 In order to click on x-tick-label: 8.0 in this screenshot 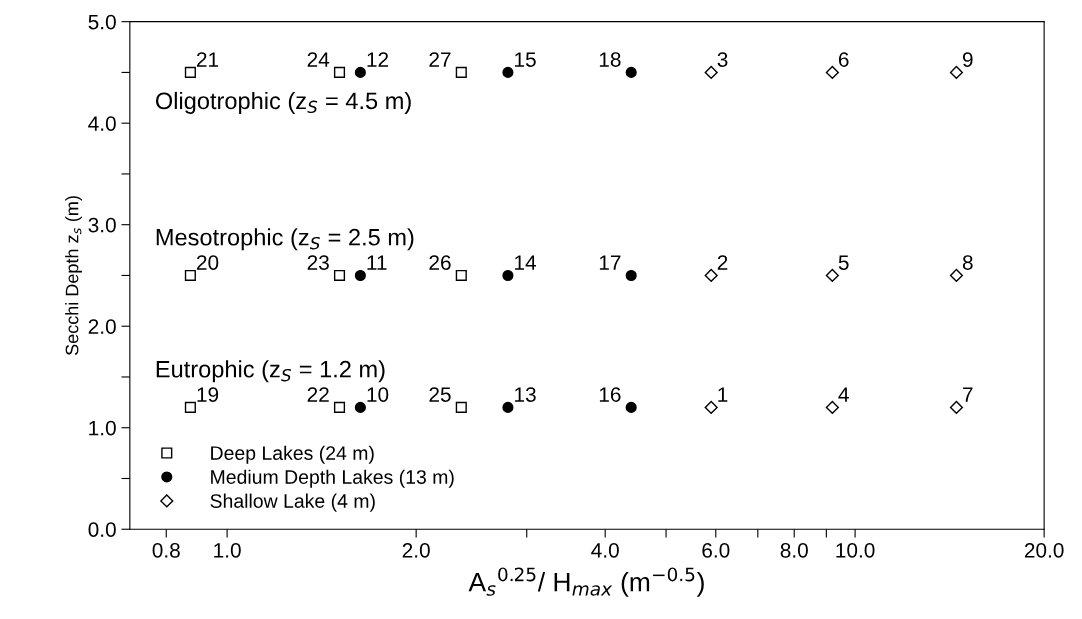, I will do `click(794, 550)`.